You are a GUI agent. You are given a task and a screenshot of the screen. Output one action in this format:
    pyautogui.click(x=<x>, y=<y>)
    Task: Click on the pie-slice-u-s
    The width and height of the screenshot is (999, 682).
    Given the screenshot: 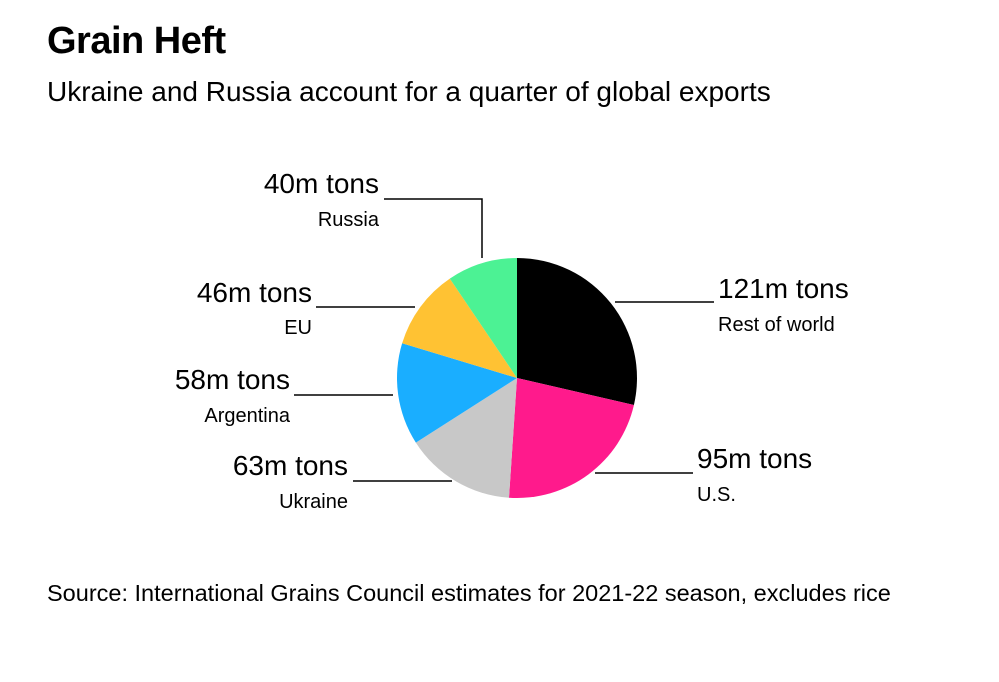 What is the action you would take?
    pyautogui.click(x=571, y=438)
    